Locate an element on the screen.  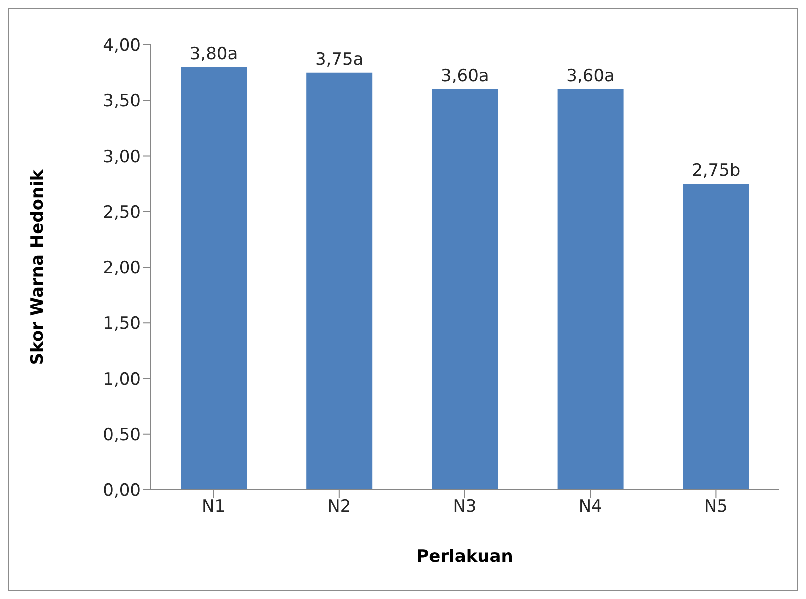
y-tick-label: 0,00 is located at coordinates (122, 491).